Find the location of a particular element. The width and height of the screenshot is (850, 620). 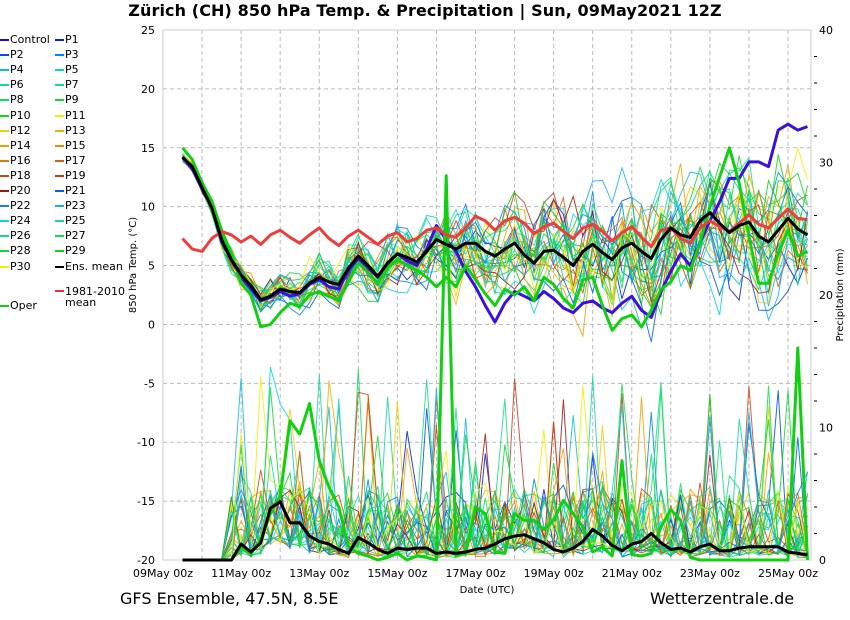

legend-label: P4 is located at coordinates (17, 70).